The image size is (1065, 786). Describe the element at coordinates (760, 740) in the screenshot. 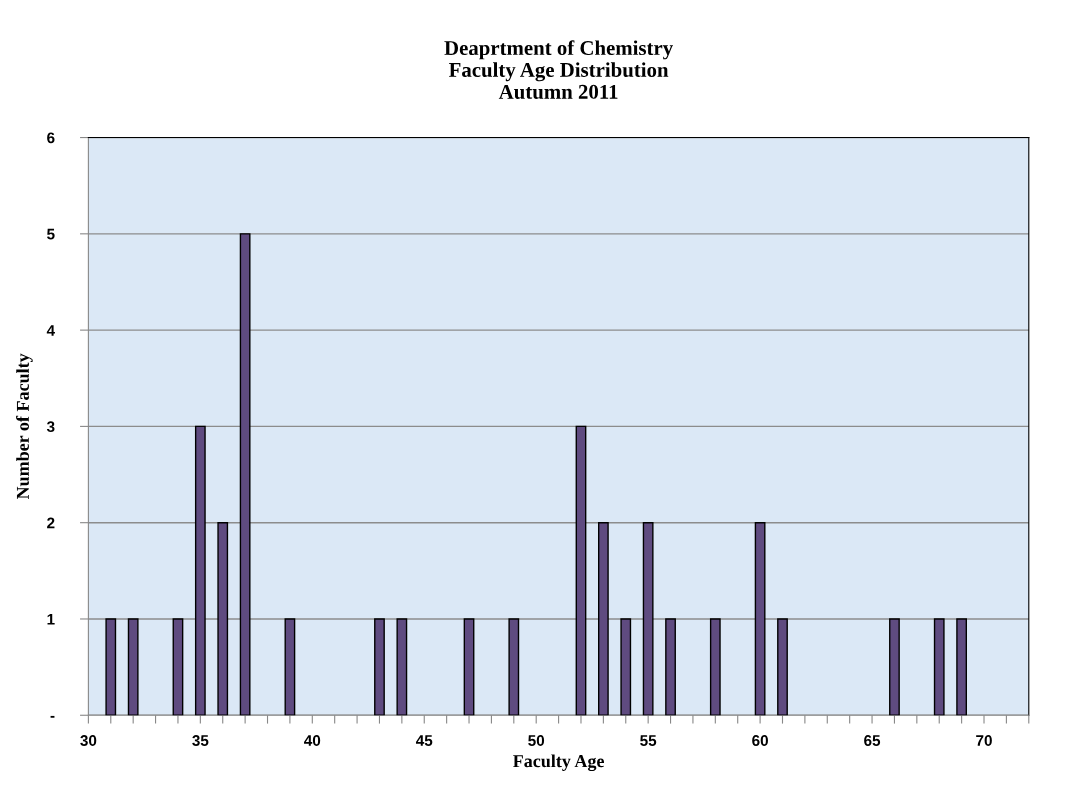

I see `x-tick-label: 60` at that location.